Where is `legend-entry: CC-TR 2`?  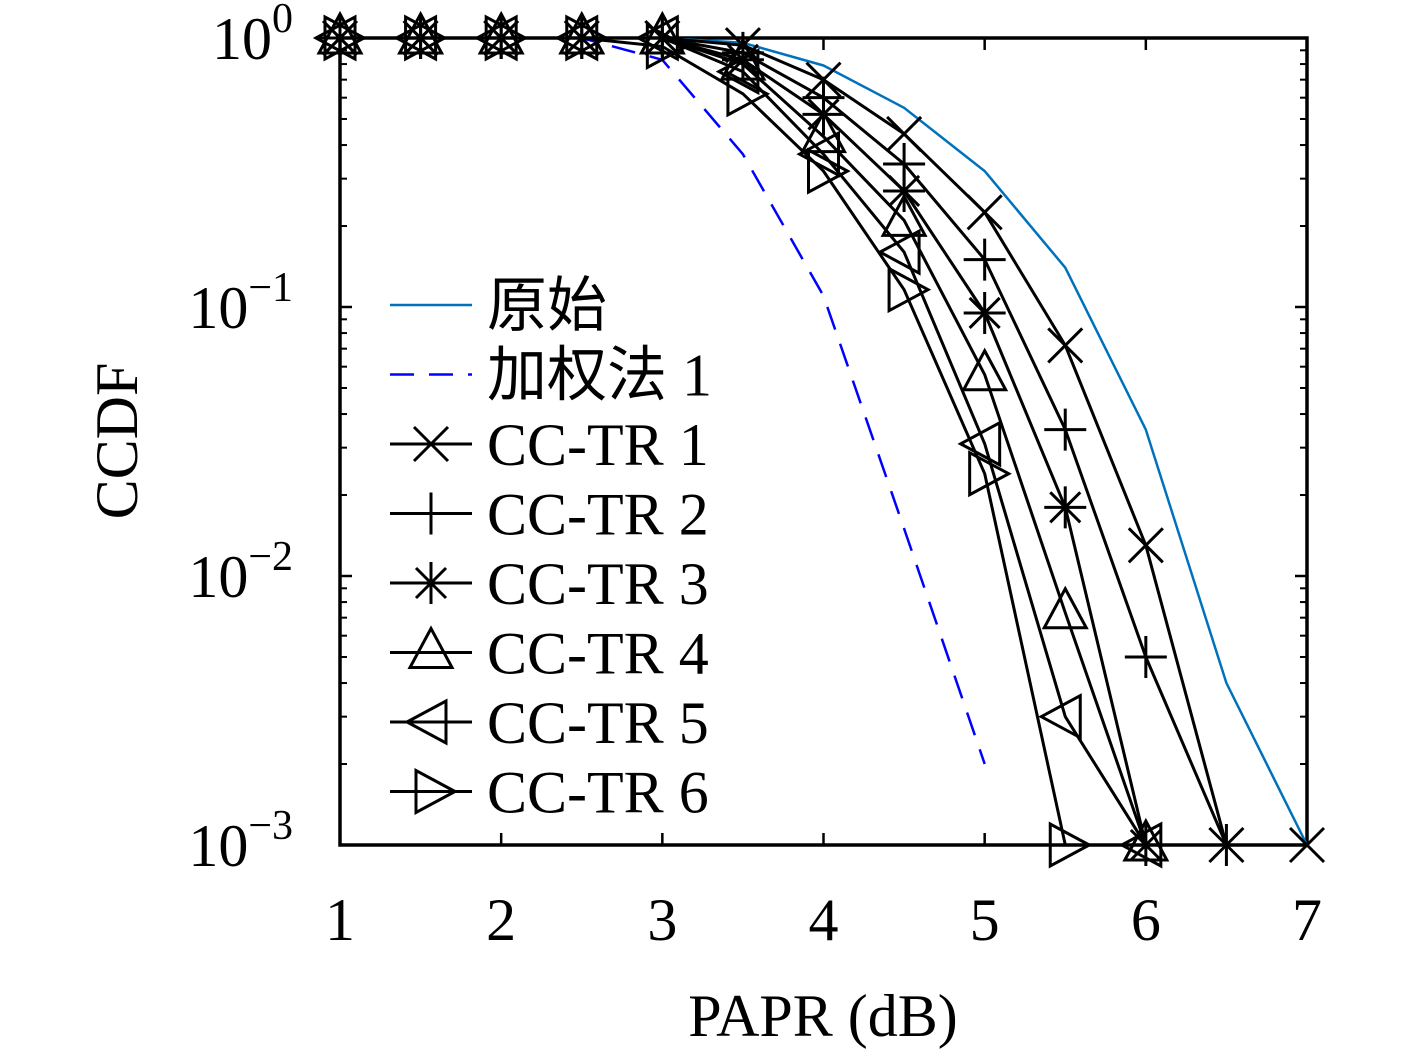 legend-entry: CC-TR 2 is located at coordinates (549, 515).